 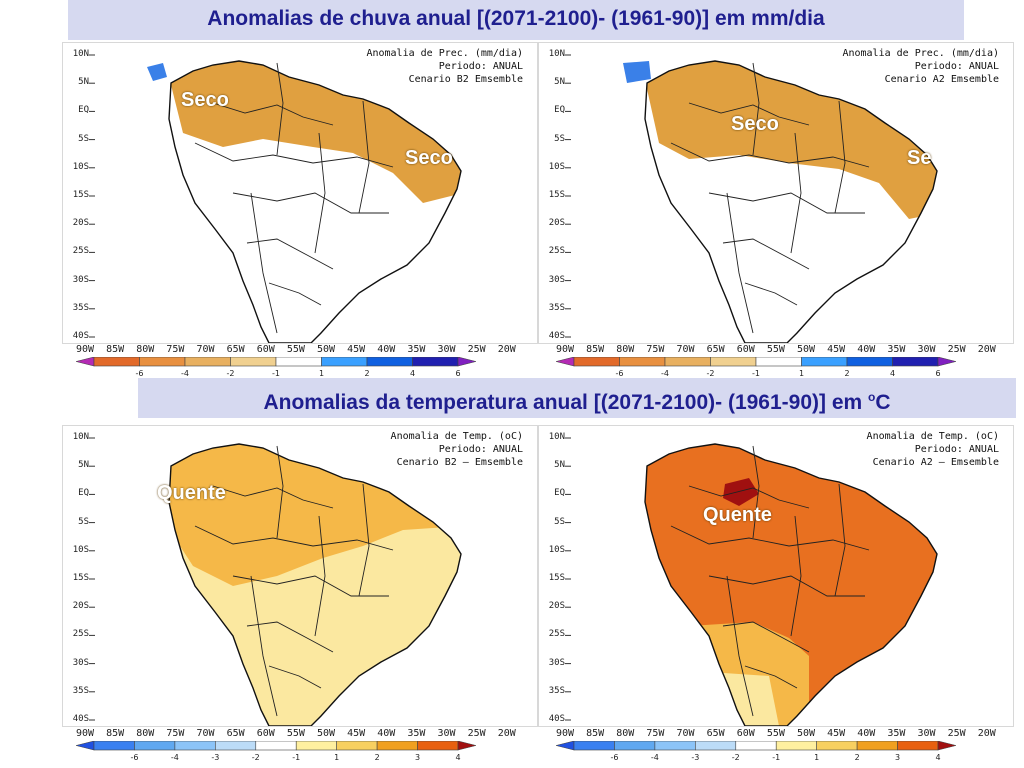 I want to click on colorbar-tick-label: 2, so click(x=366, y=373).